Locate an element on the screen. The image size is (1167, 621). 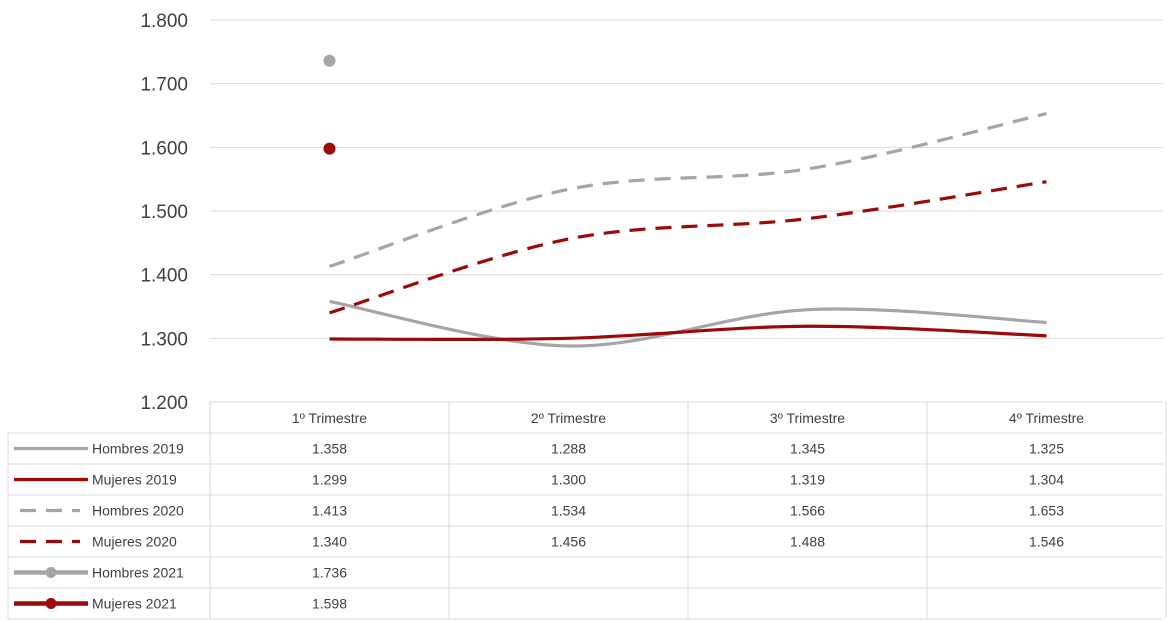
data-label: 1.546 is located at coordinates (1046, 542).